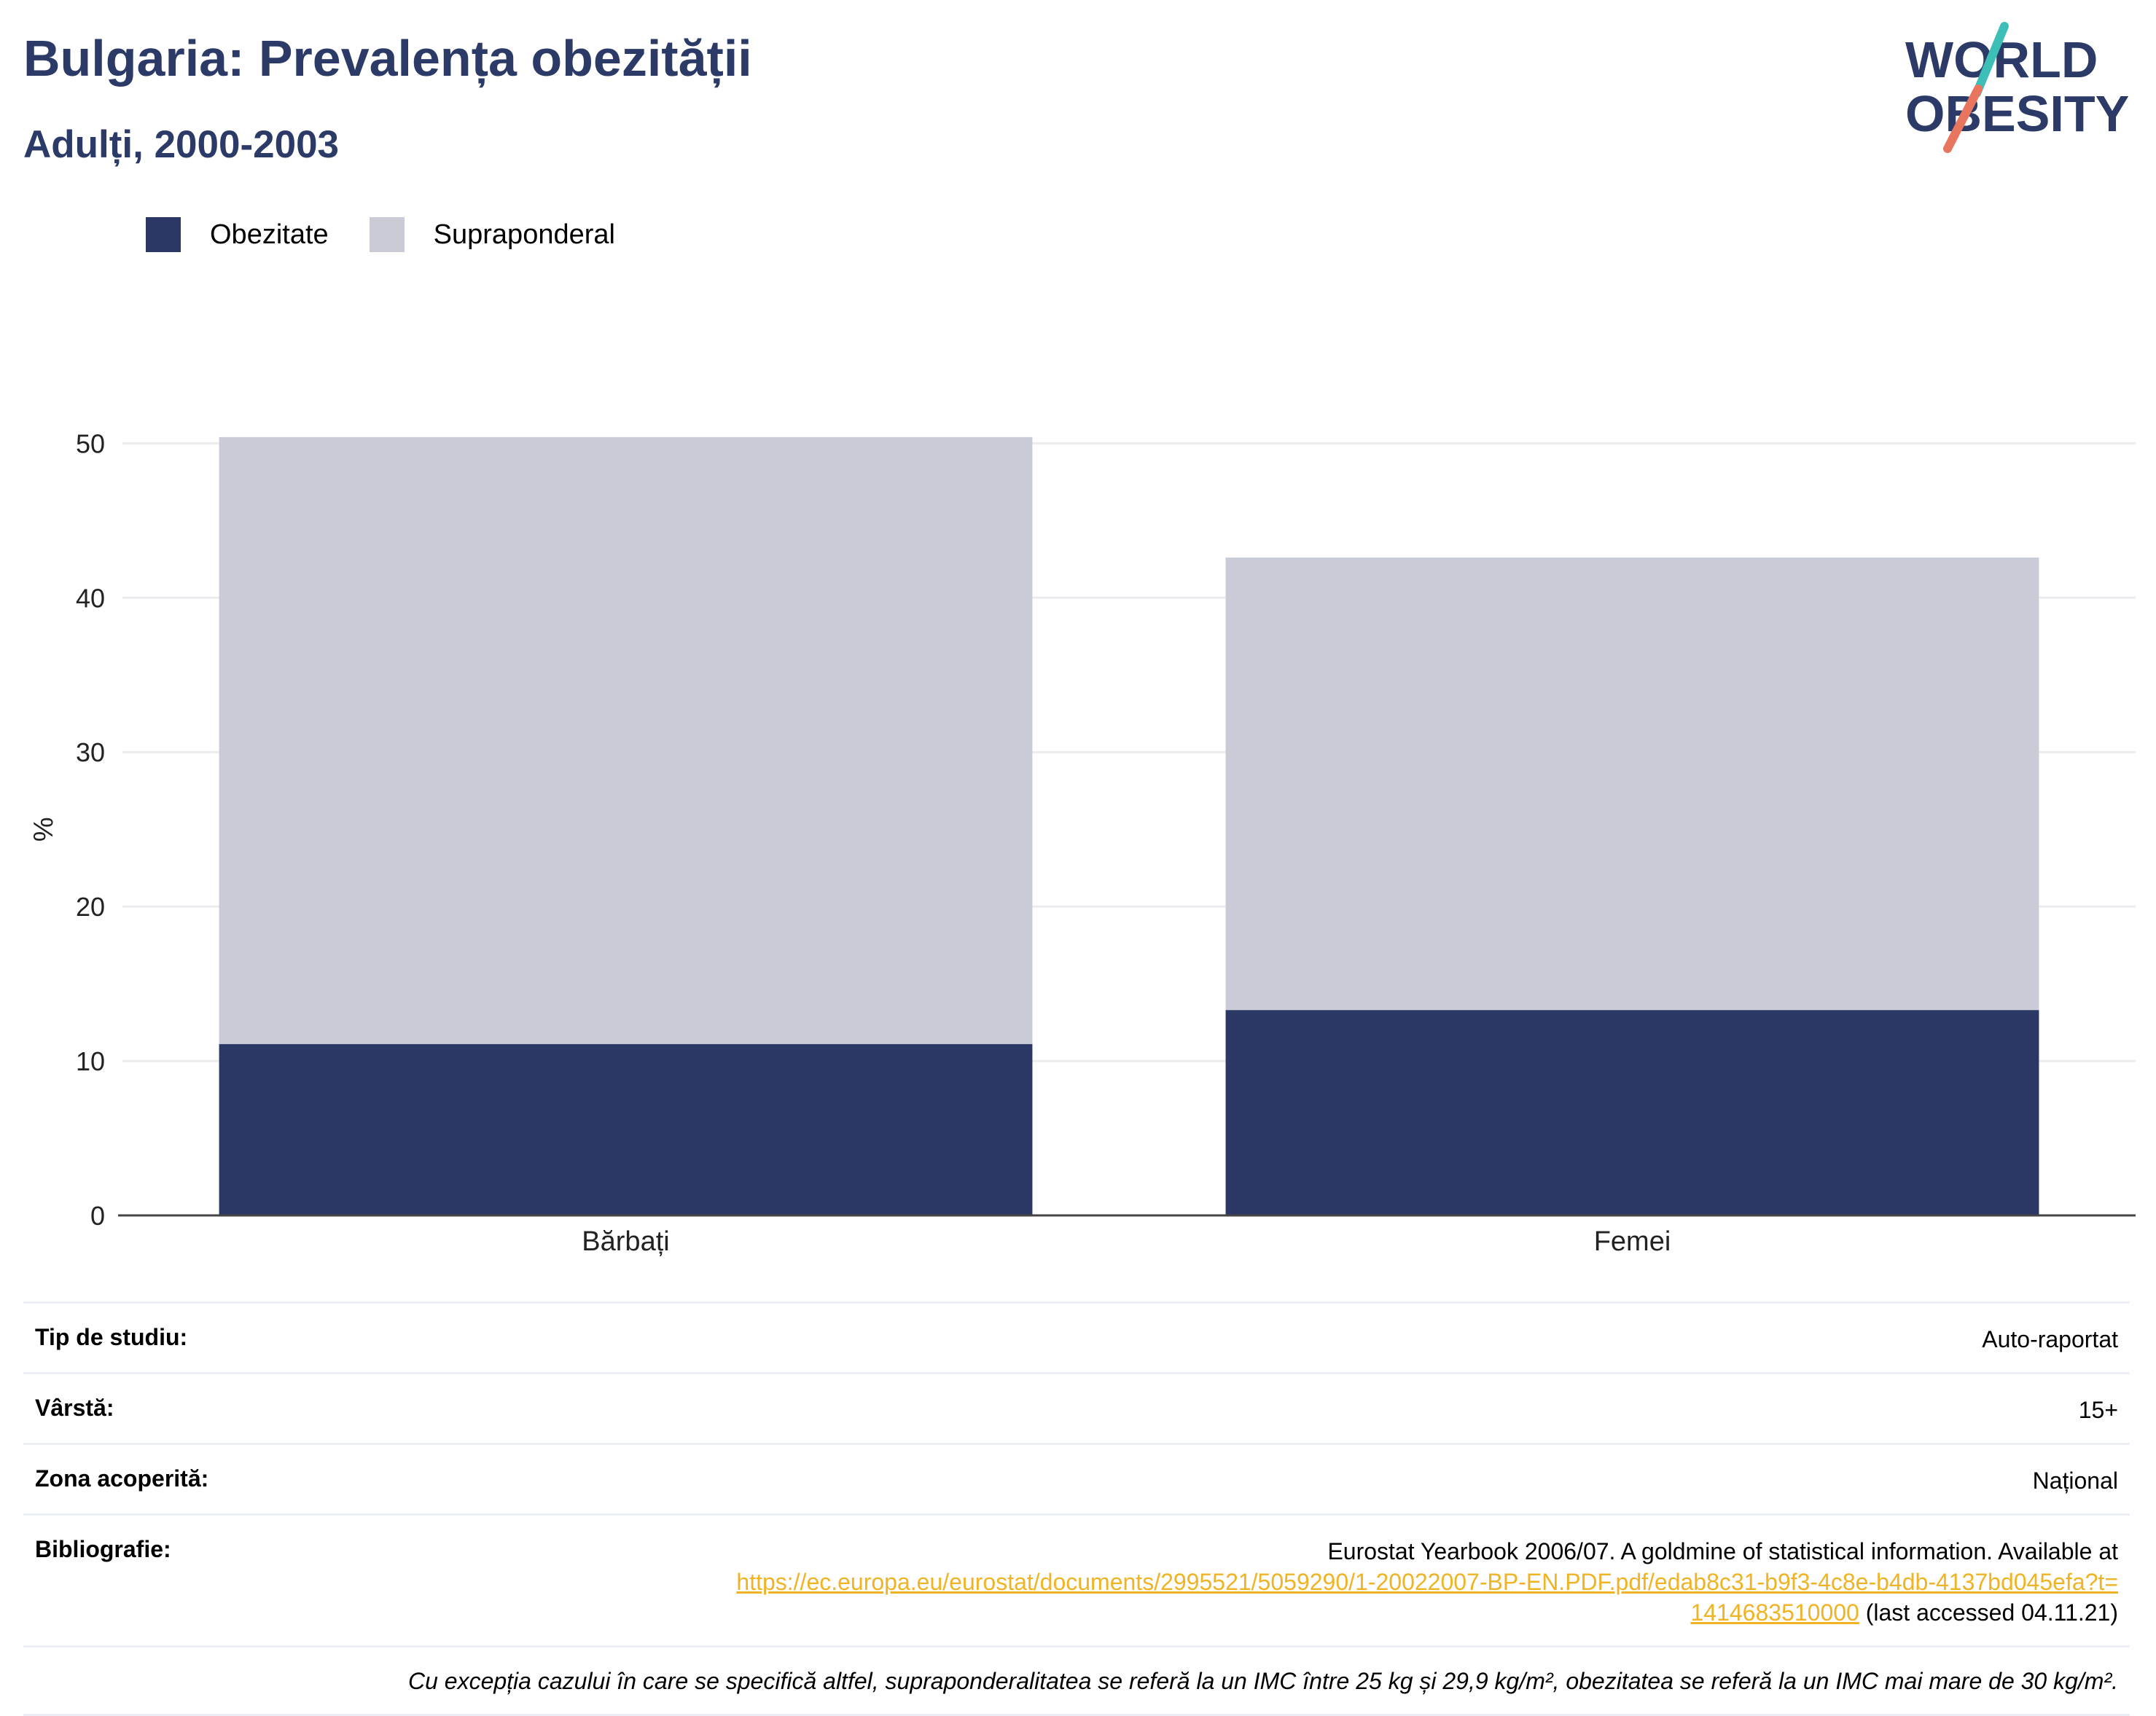  I want to click on info-row-coverage: Zona acoperită: Național, so click(1077, 1478).